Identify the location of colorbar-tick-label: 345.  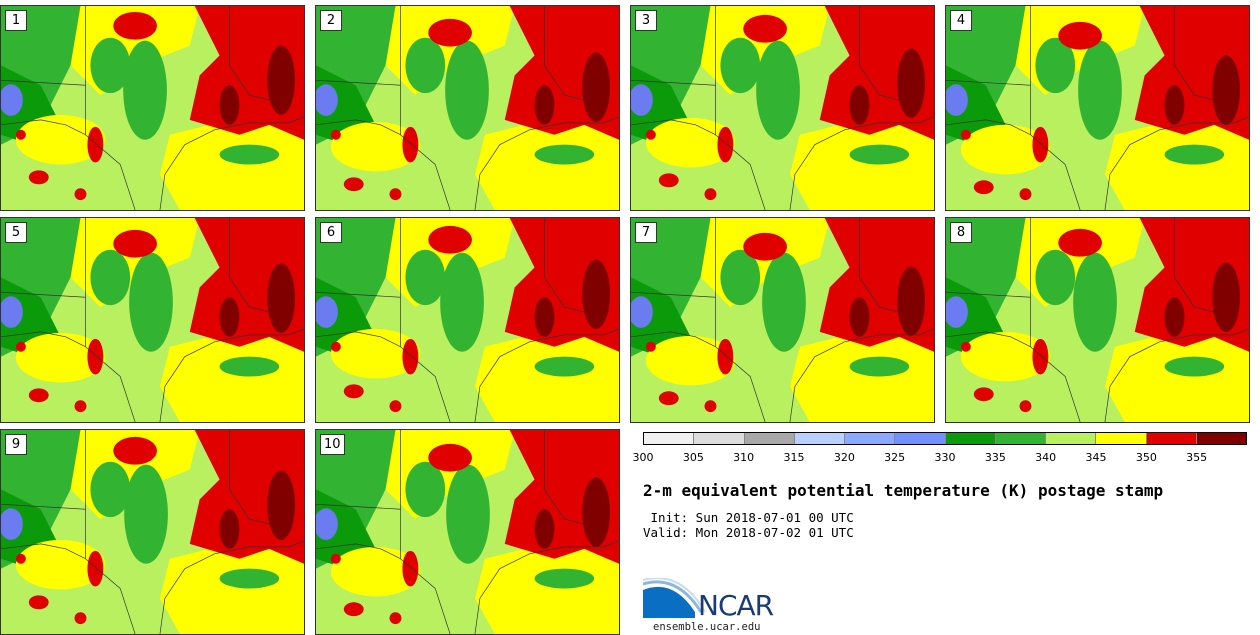
(1096, 457).